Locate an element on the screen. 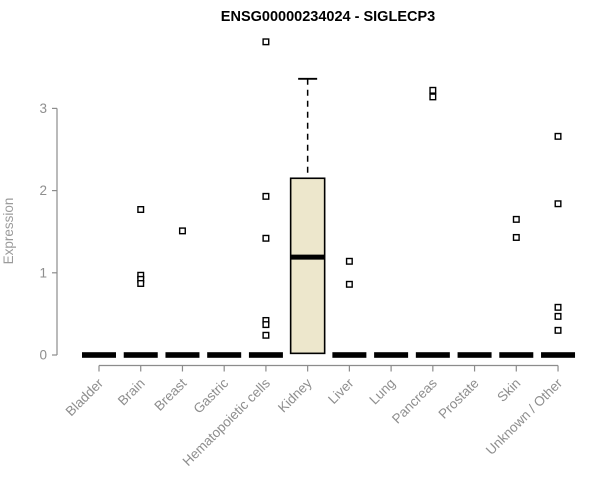 This screenshot has height=500, width=600. box-lung is located at coordinates (391, 355).